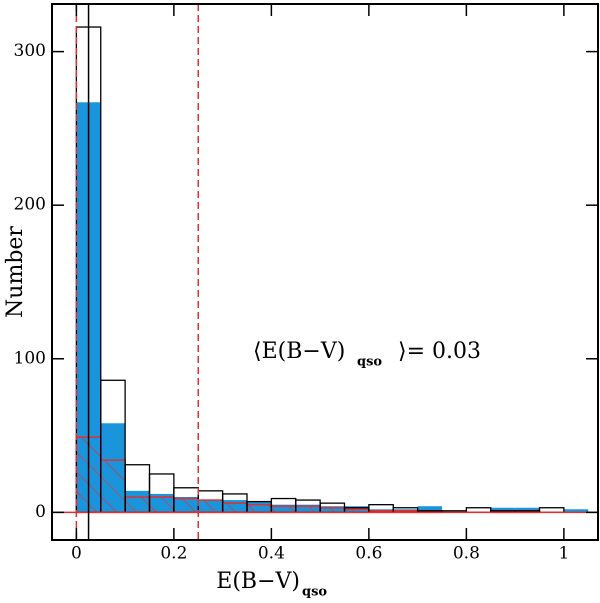 This screenshot has width=600, height=603. Describe the element at coordinates (368, 554) in the screenshot. I see `x-tick-label: 0.6` at that location.